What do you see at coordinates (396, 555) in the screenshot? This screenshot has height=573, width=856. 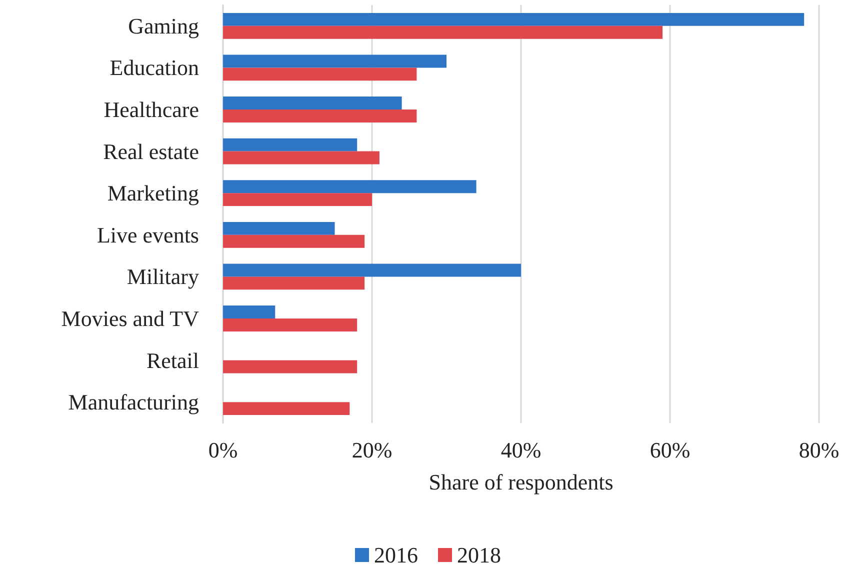 I see `legend-label: 2016` at bounding box center [396, 555].